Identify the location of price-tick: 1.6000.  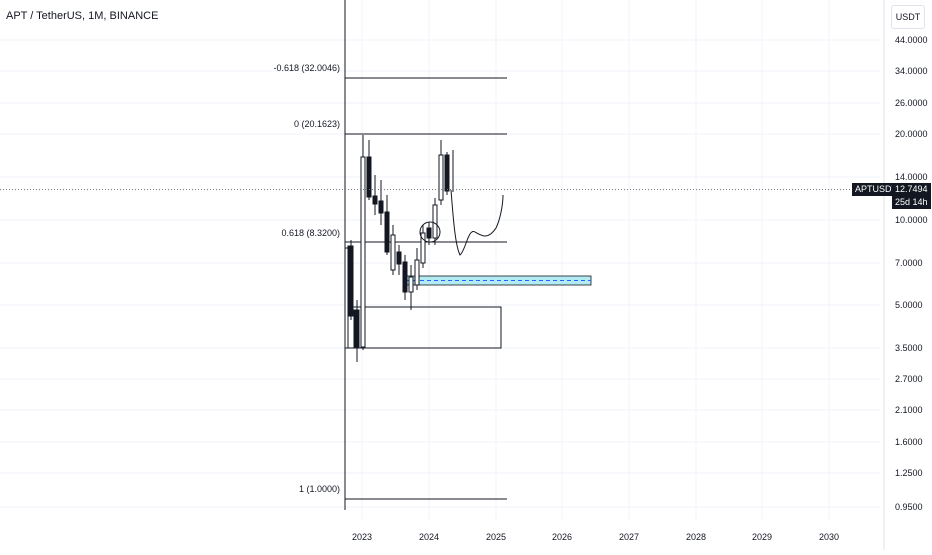
(909, 442).